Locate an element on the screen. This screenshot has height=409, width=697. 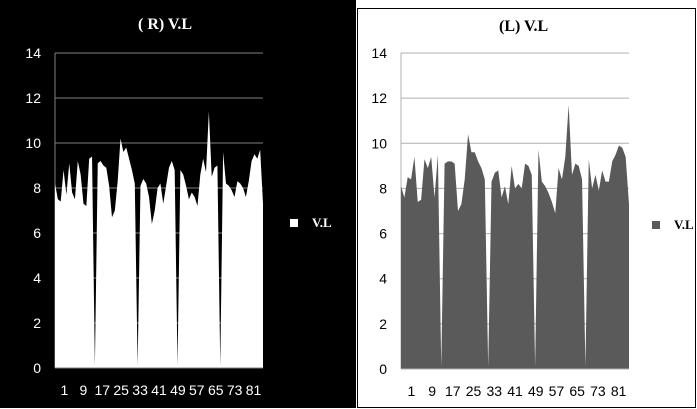
chart-title: ( R) V.L is located at coordinates (165, 24).